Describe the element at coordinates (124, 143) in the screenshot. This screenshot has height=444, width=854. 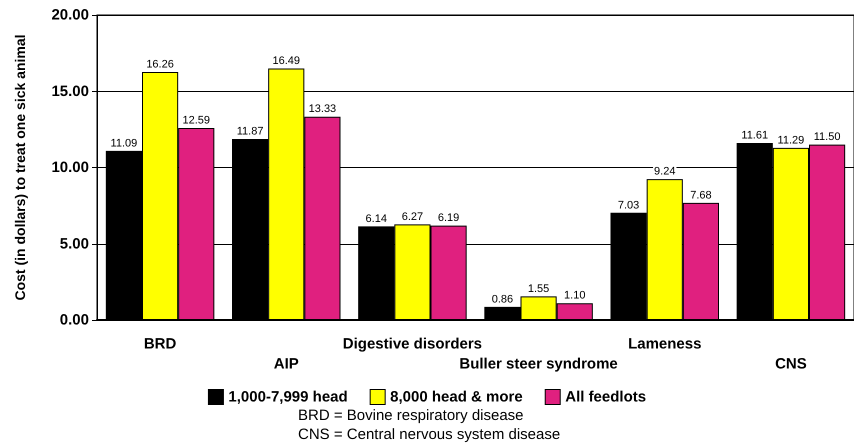
I see `data-label: 11.09` at that location.